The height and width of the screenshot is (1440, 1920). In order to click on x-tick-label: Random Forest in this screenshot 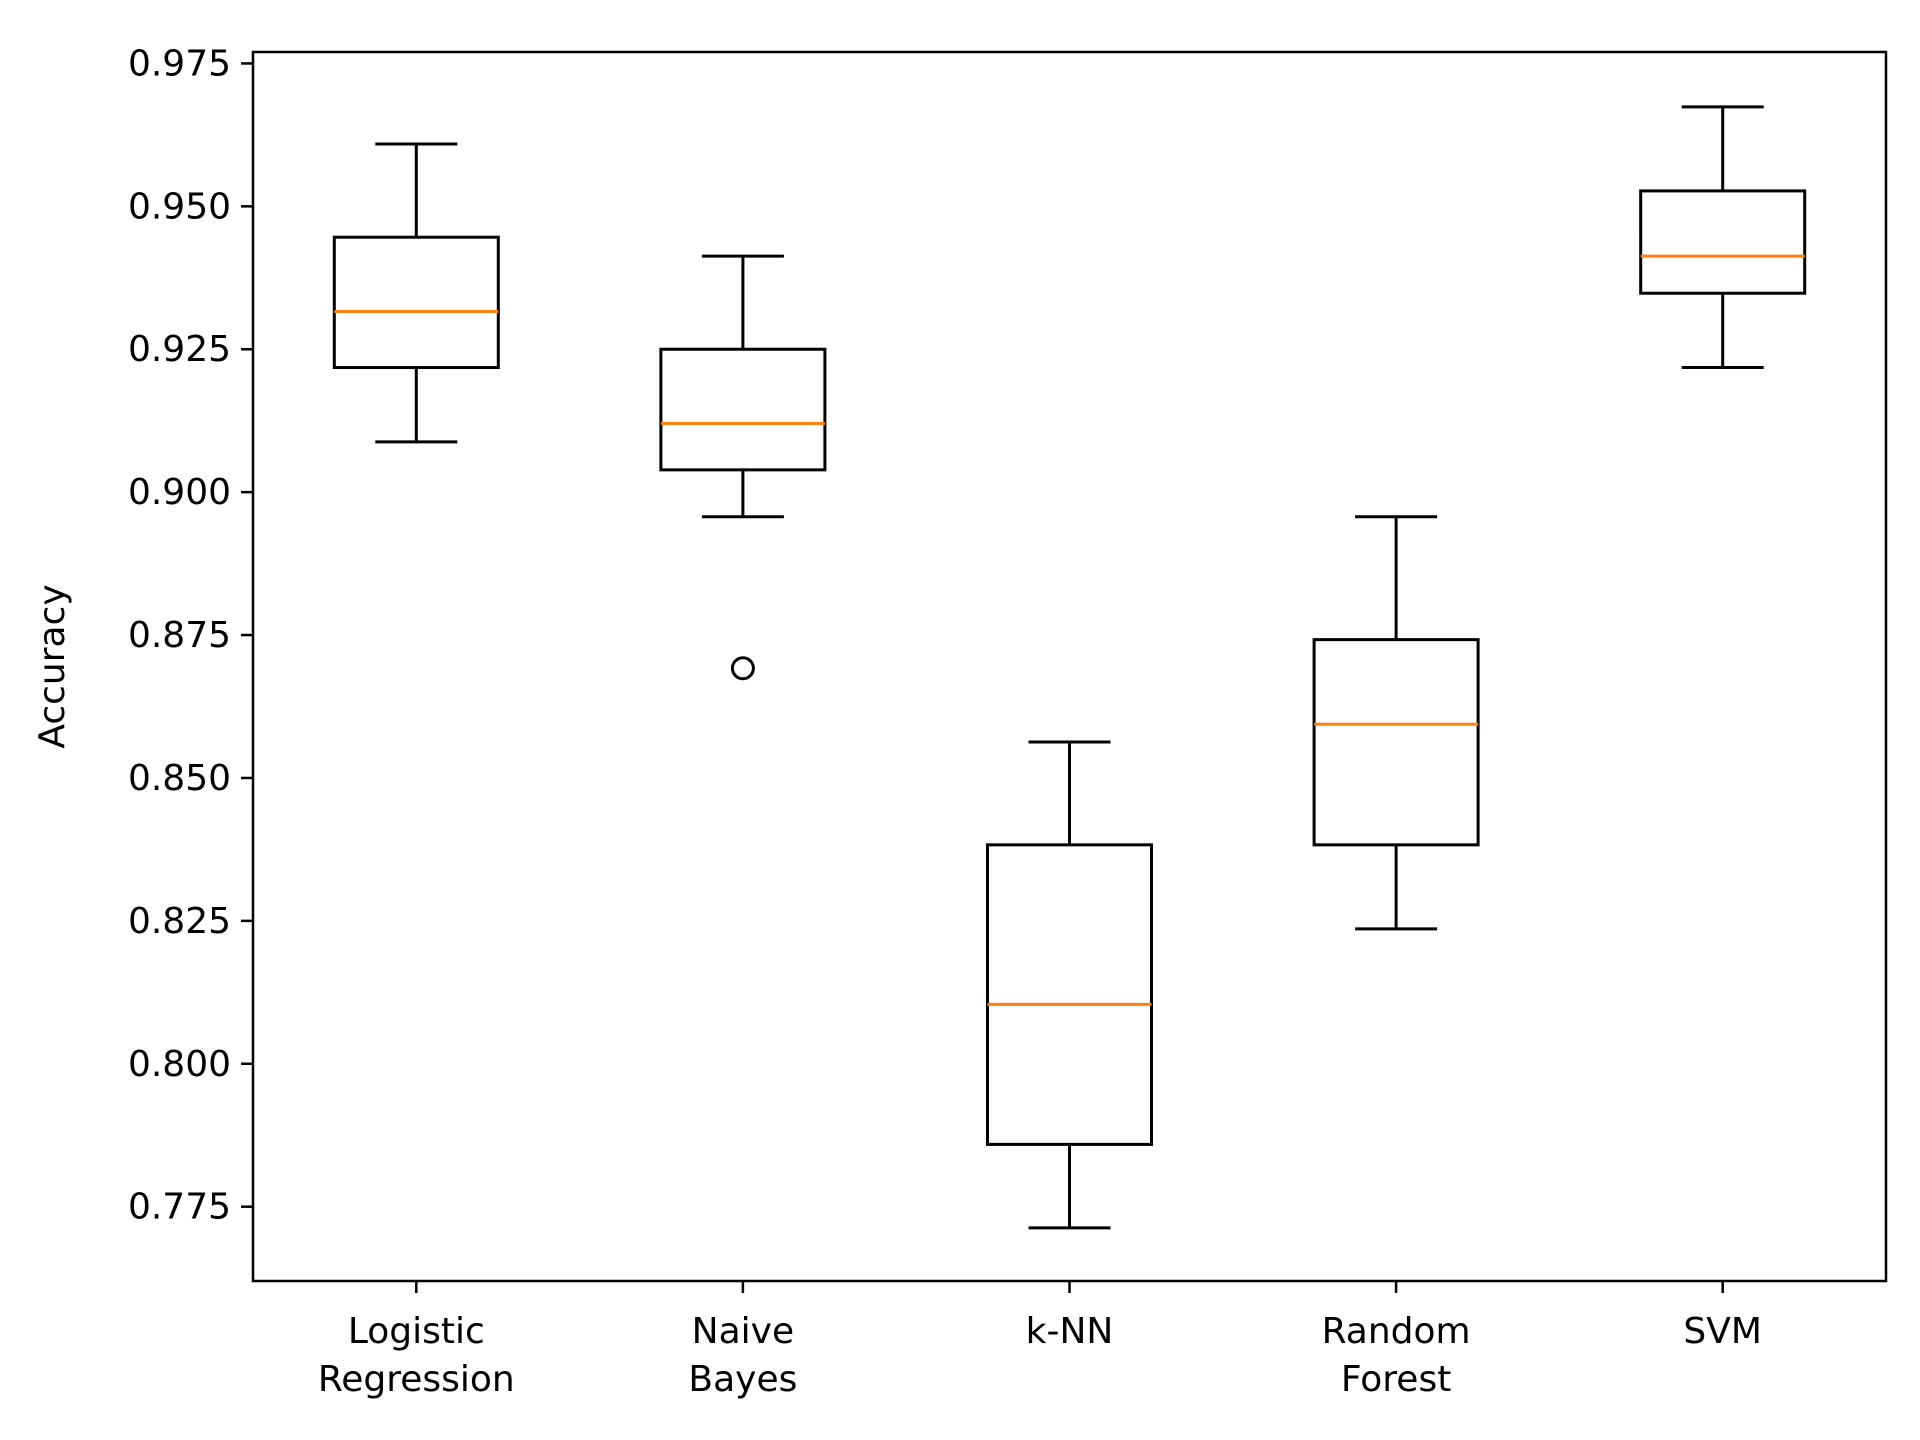, I will do `click(1396, 1355)`.